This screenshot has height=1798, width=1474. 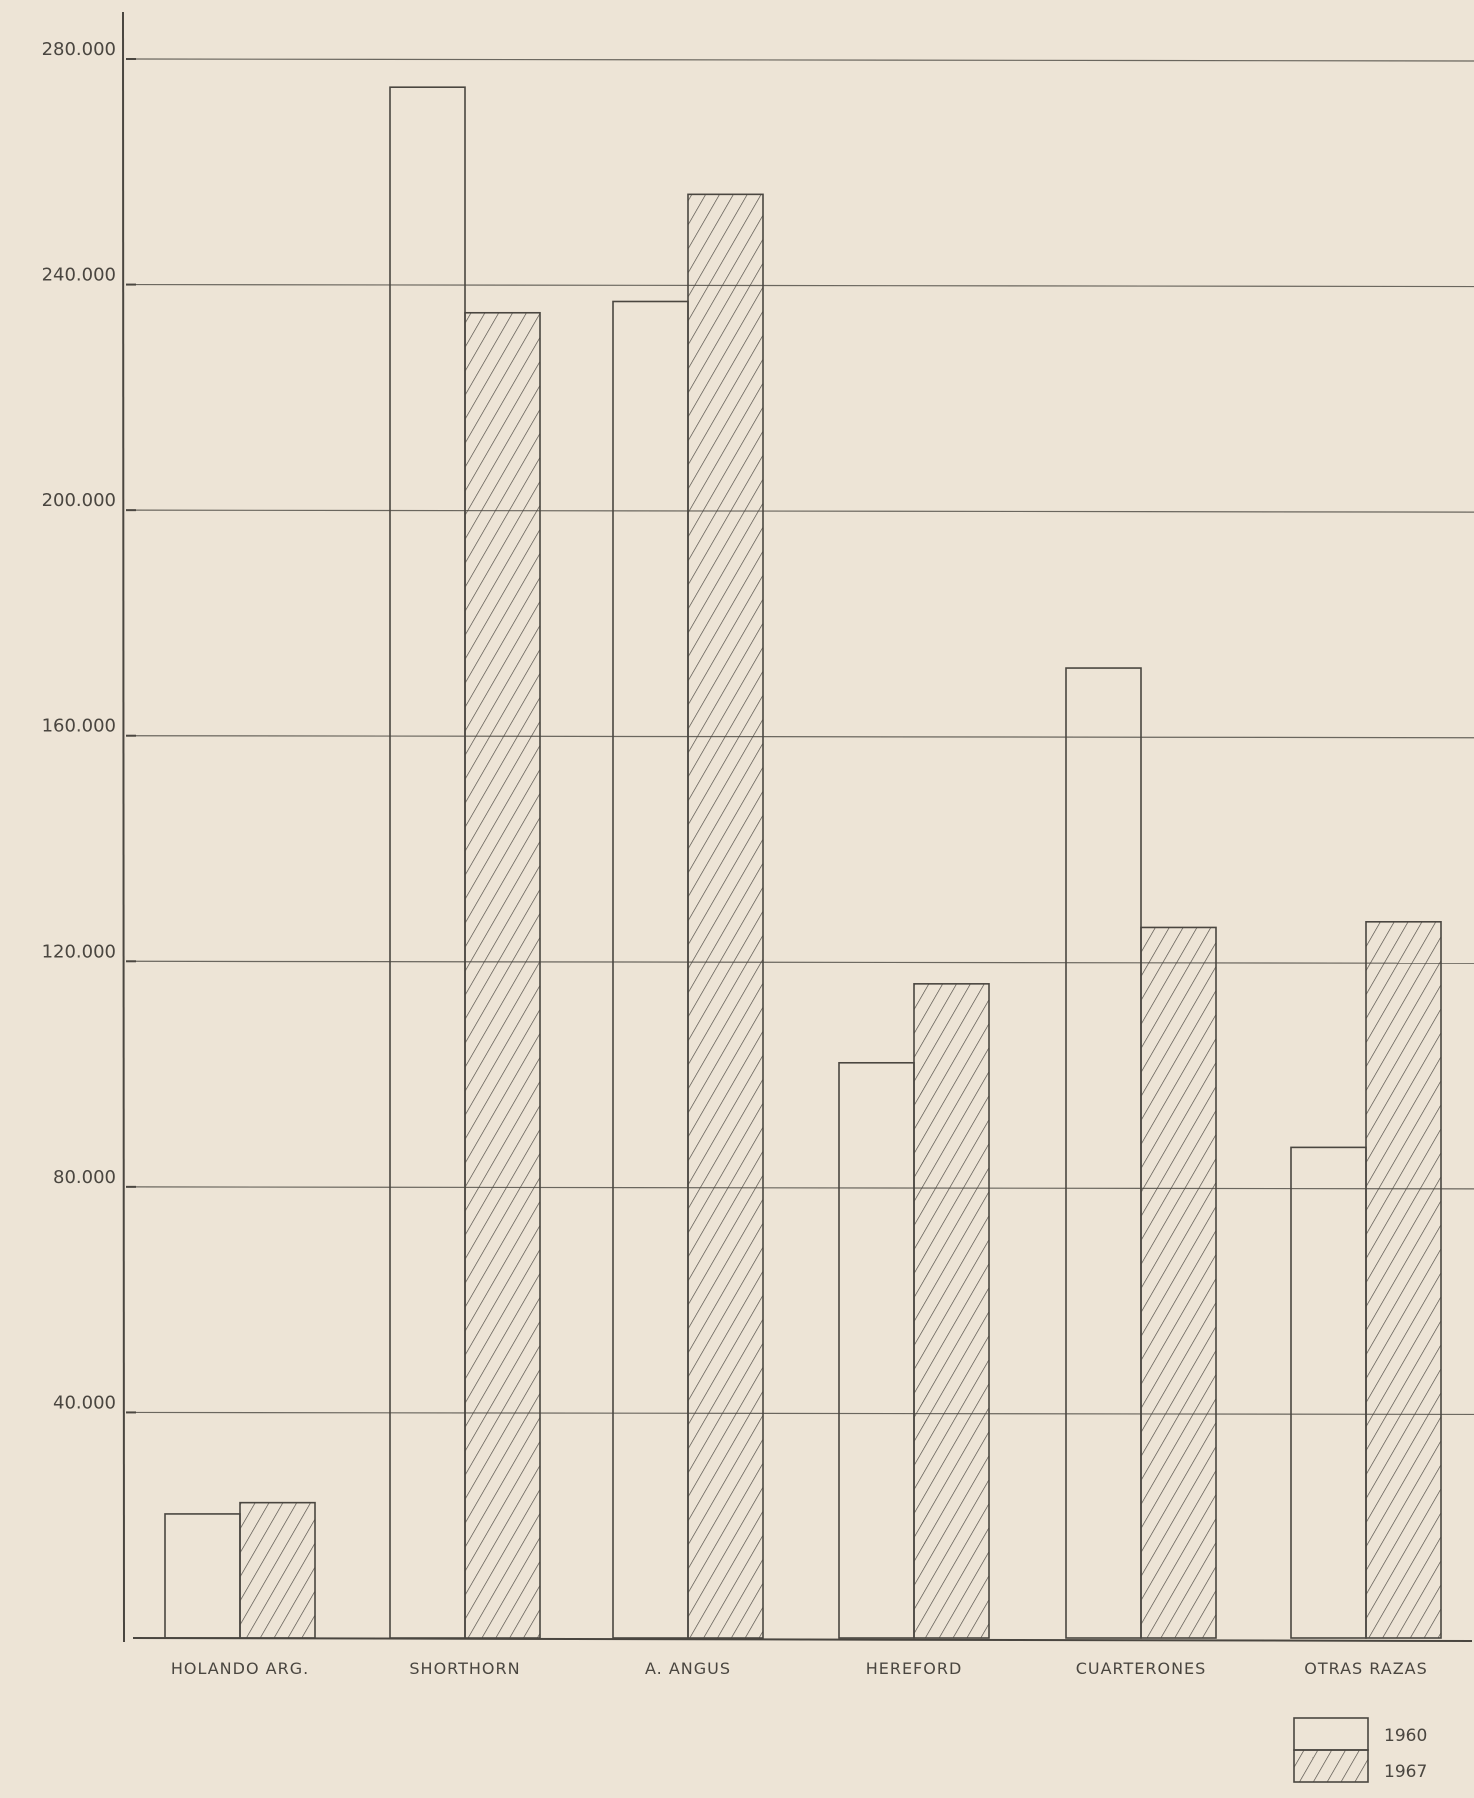 I want to click on y-tick-label: 280.000, so click(x=79, y=49).